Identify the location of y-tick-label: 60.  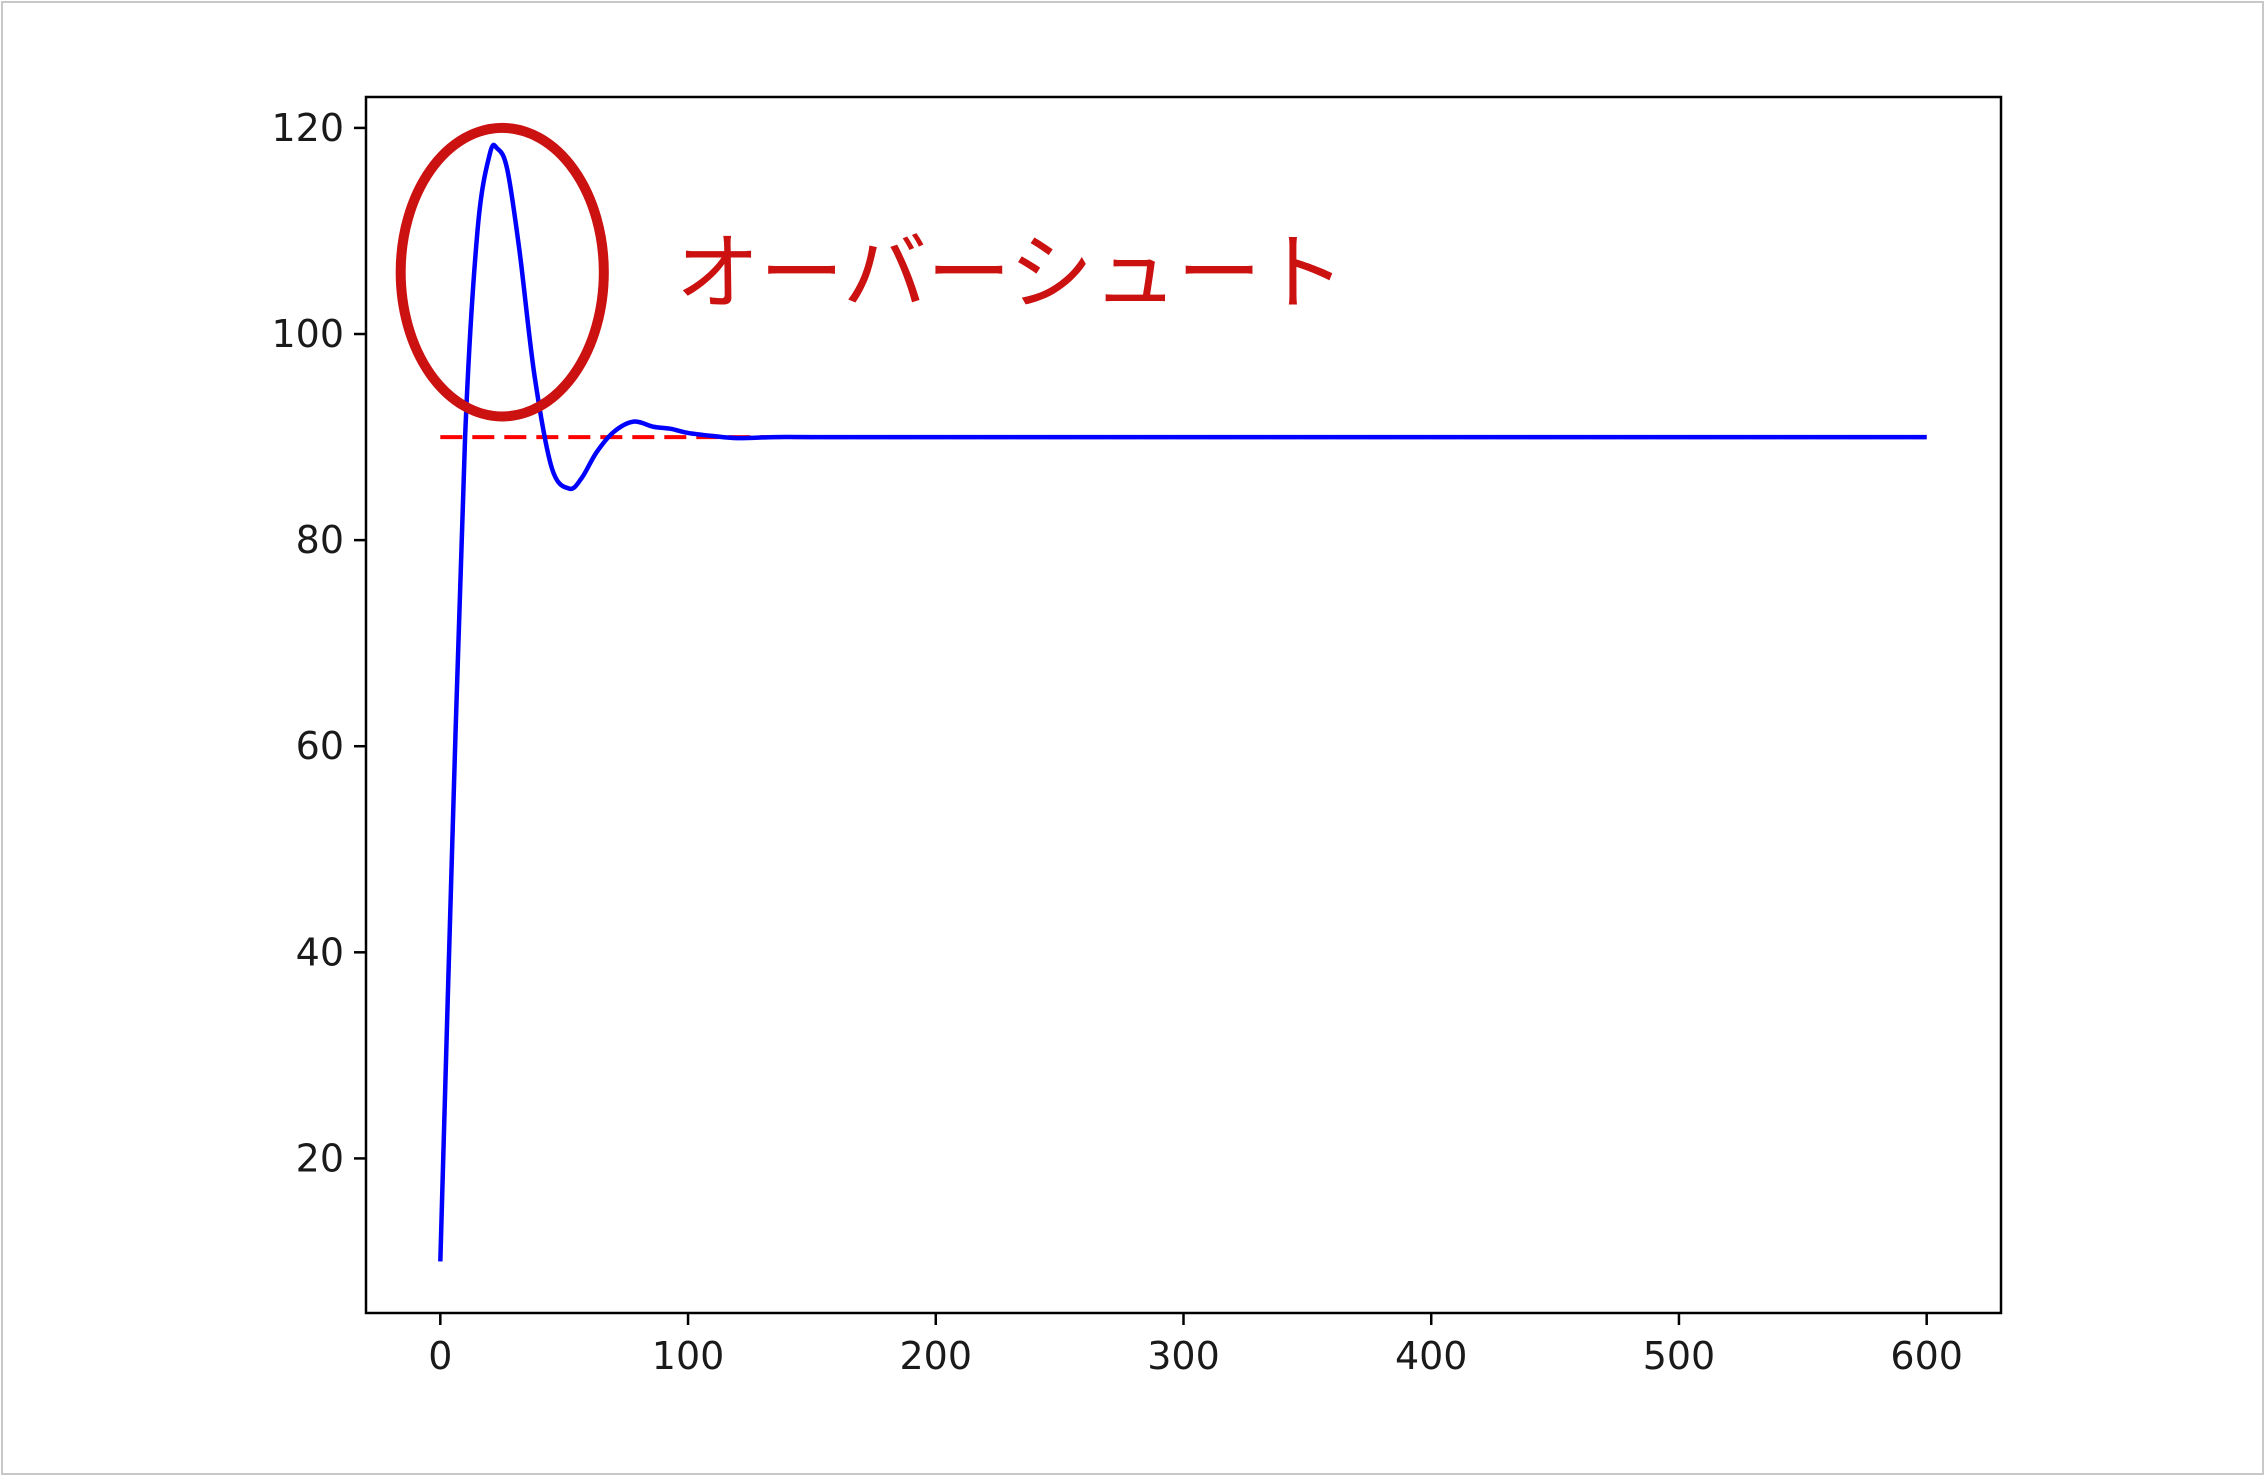
(320, 746).